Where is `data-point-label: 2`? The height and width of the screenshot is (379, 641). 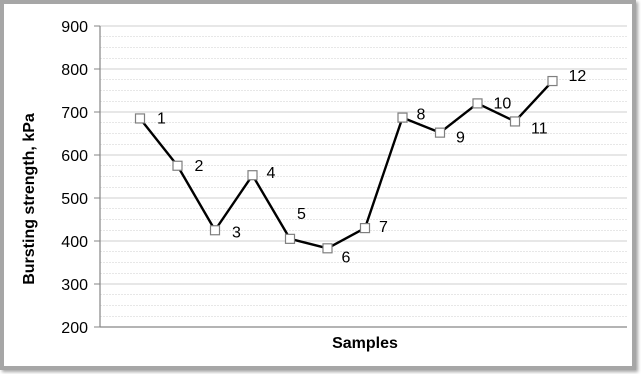
data-point-label: 2 is located at coordinates (199, 166).